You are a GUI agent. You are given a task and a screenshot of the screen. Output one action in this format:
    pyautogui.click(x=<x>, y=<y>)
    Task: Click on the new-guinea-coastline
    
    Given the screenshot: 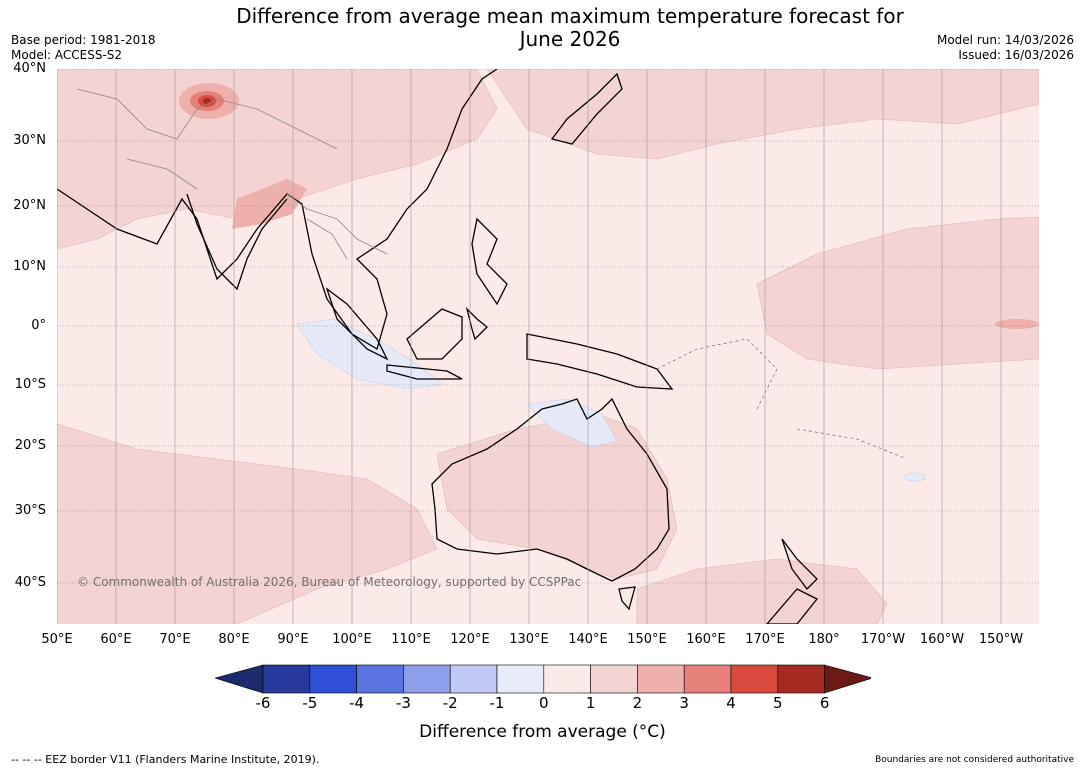 What is the action you would take?
    pyautogui.click(x=600, y=361)
    